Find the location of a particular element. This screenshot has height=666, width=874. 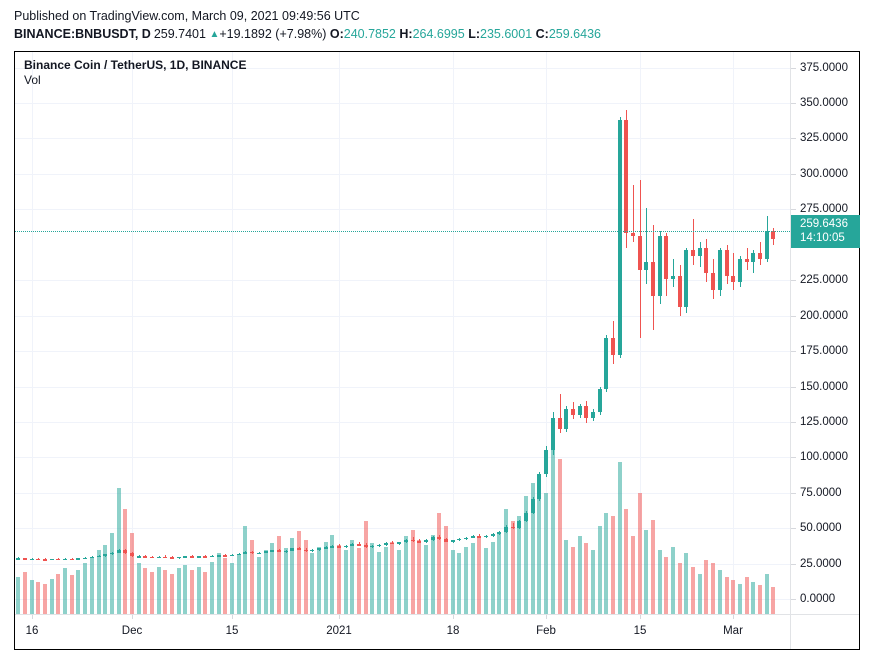

open-label: O: is located at coordinates (336, 34).